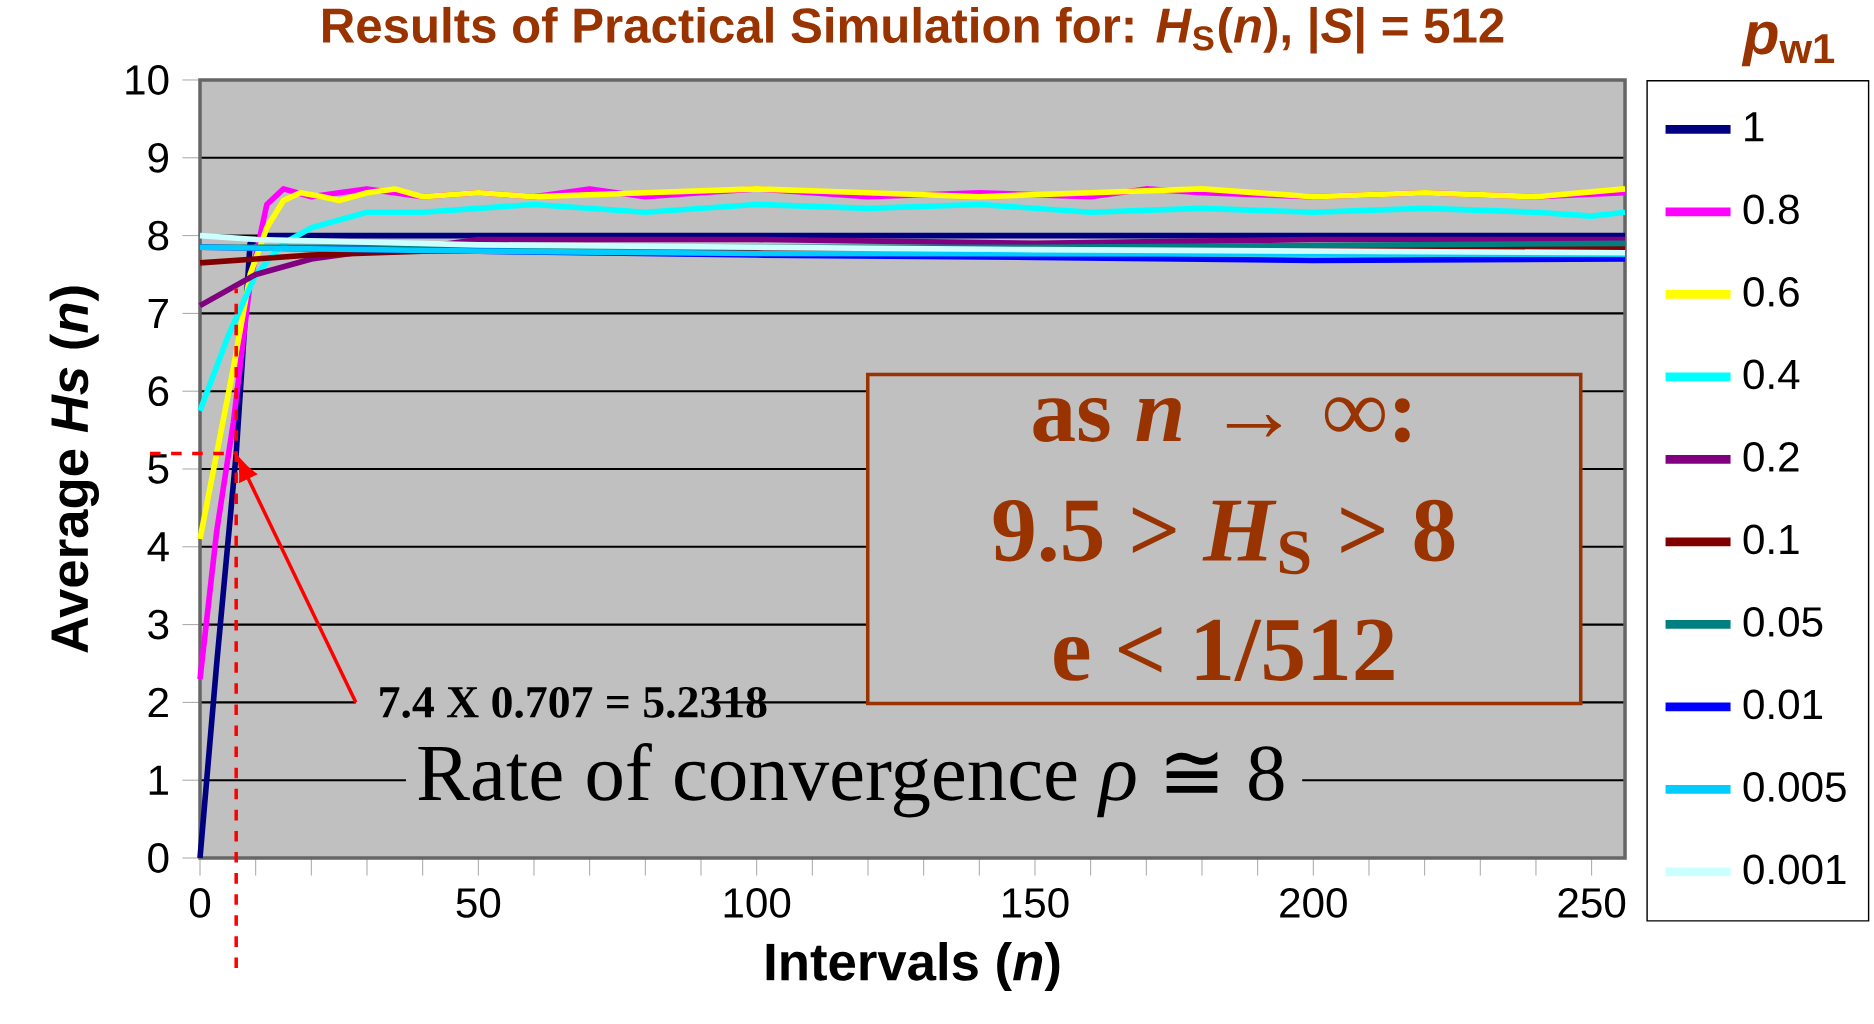 Image resolution: width=1874 pixels, height=1024 pixels. What do you see at coordinates (1771, 209) in the screenshot?
I see `legend-label: 0.8` at bounding box center [1771, 209].